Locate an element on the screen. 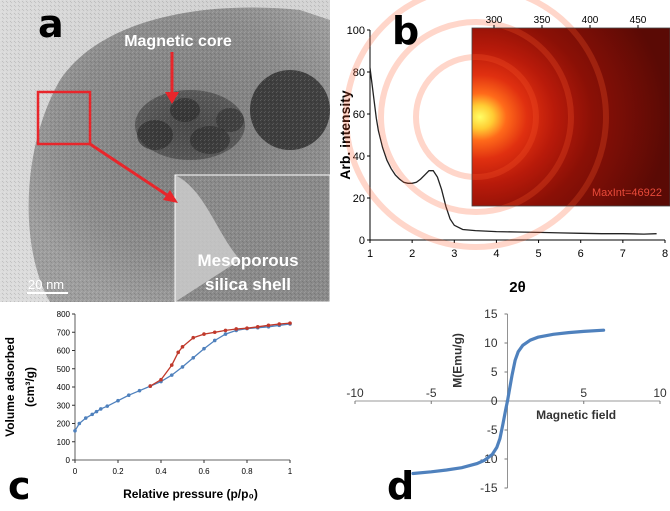 The width and height of the screenshot is (670, 511). x-axis-label: Relative pressure (p/p₀) is located at coordinates (190, 494).